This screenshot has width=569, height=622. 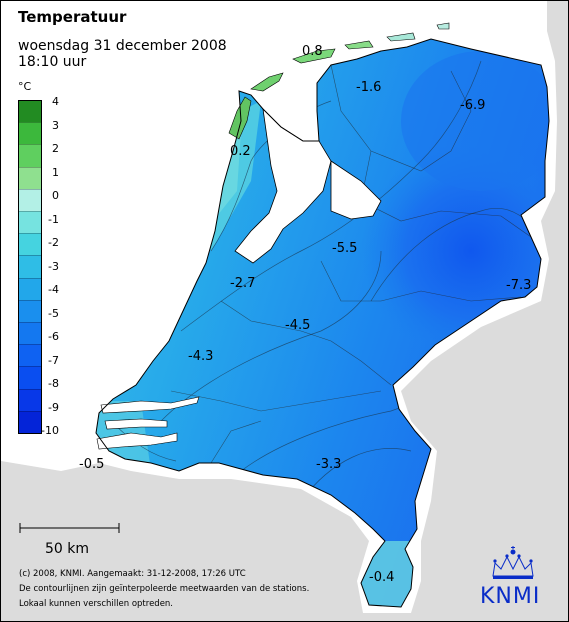 I want to click on temp-label-rotterdam: -4.3, so click(x=200, y=356).